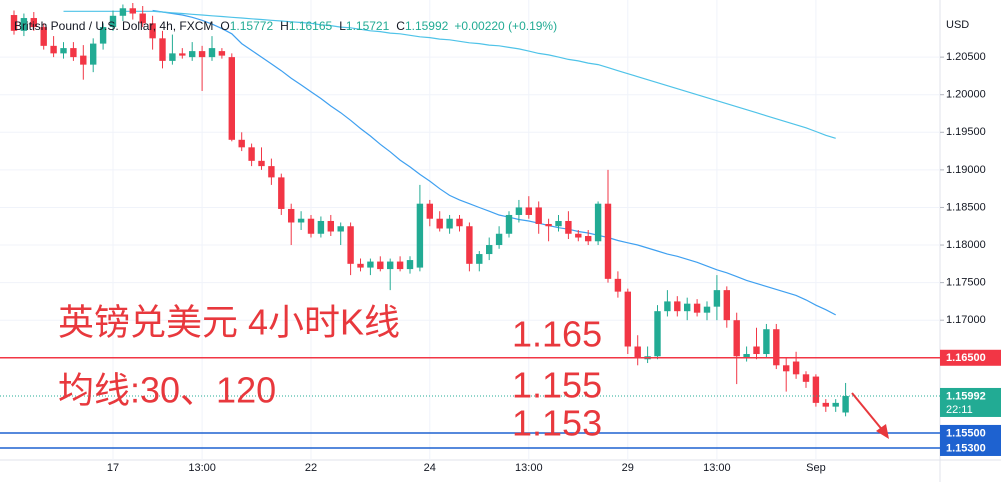  Describe the element at coordinates (882, 431) in the screenshot. I see `arrow-head` at that location.